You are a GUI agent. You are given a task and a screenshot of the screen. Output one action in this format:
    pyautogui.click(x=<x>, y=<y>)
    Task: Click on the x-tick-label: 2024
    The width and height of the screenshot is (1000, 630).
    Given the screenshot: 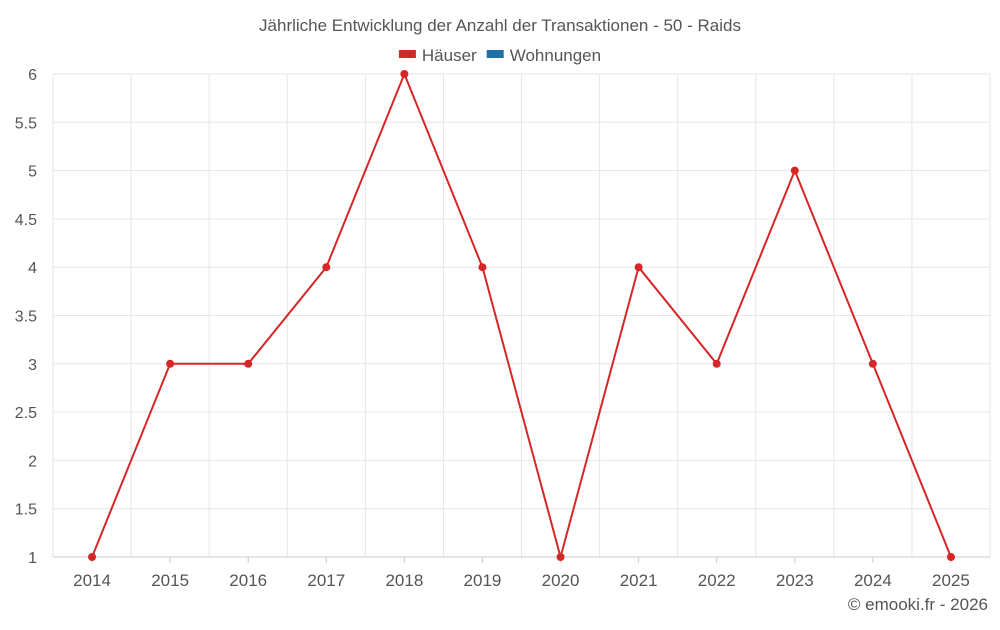 What is the action you would take?
    pyautogui.click(x=873, y=580)
    